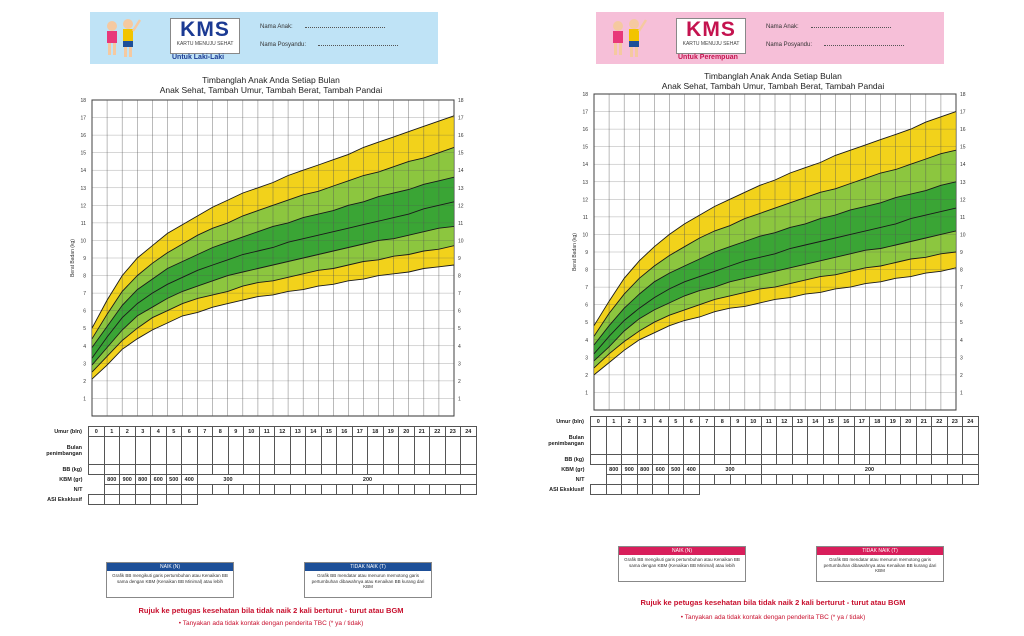 Image resolution: width=1024 pixels, height=636 pixels. What do you see at coordinates (266, 431) in the screenshot?
I see `umur-row-cell: 11` at bounding box center [266, 431].